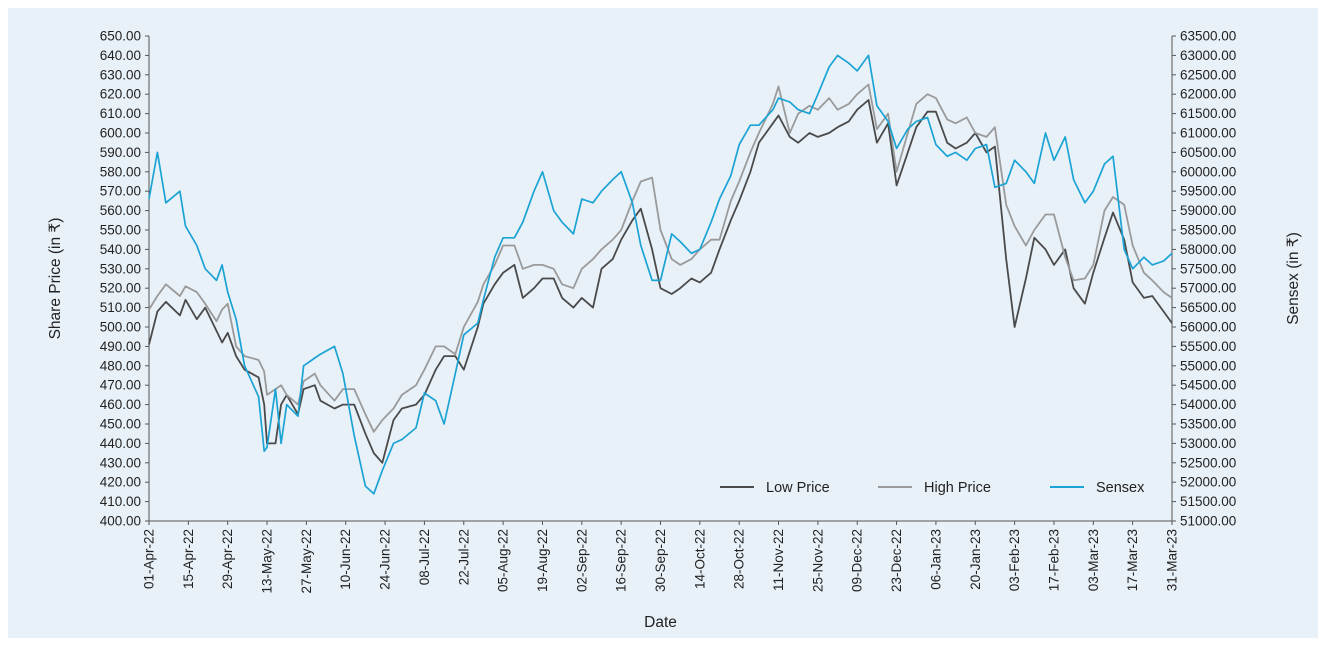 Image resolution: width=1326 pixels, height=646 pixels. Describe the element at coordinates (120, 482) in the screenshot. I see `left-tick-label: 420.00` at that location.